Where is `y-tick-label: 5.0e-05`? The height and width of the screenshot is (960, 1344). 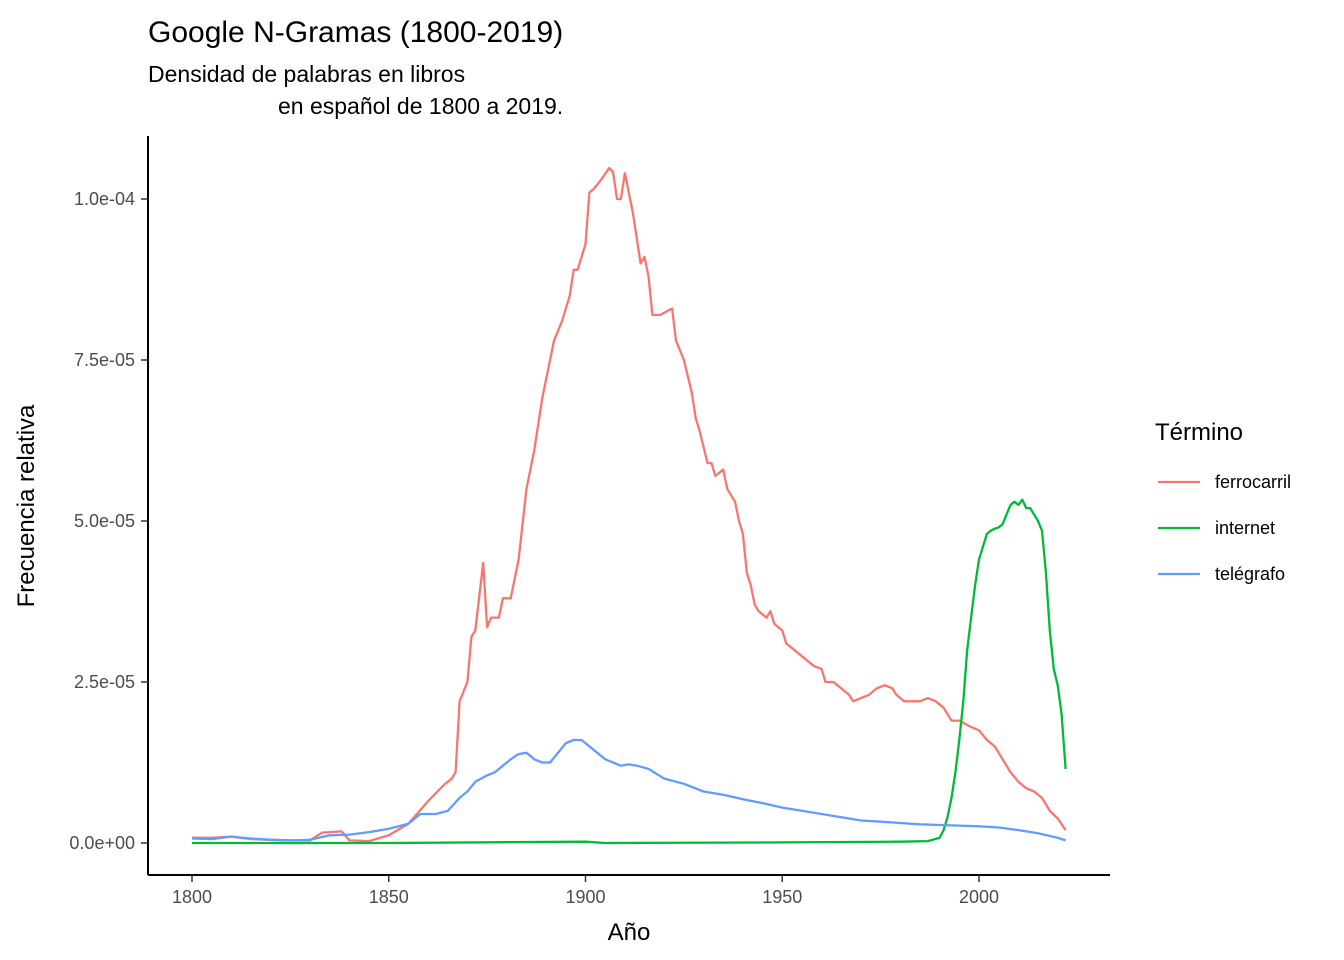 y-tick-label: 5.0e-05 is located at coordinates (104, 521).